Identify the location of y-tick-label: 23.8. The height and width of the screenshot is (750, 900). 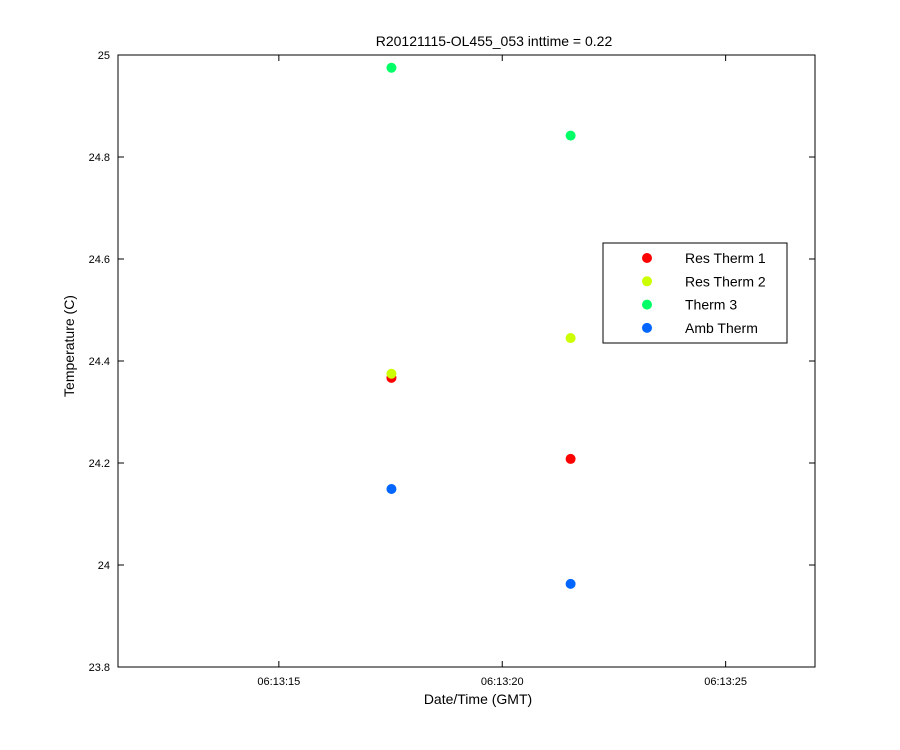
(99, 668).